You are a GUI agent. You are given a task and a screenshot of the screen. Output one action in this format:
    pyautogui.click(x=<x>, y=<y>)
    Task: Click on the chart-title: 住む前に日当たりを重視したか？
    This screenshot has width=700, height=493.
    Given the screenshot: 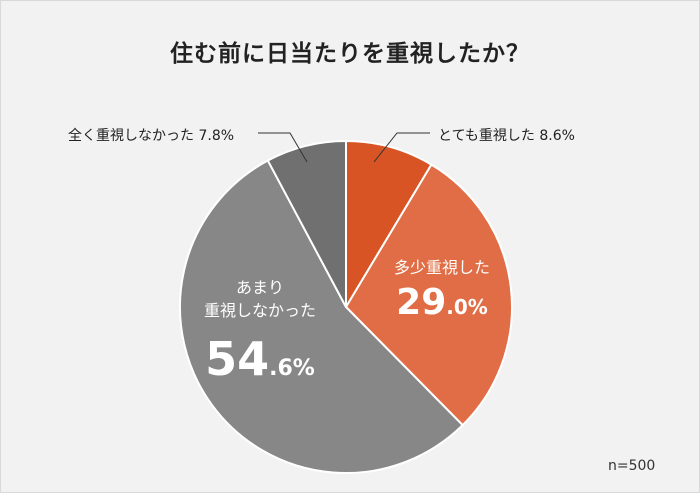 What is the action you would take?
    pyautogui.click(x=350, y=54)
    